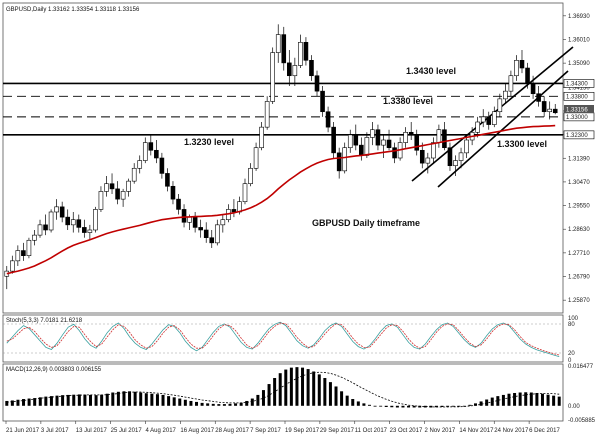 This screenshot has width=600, height=437. Describe the element at coordinates (23, 431) in the screenshot. I see `date-tick-label: 21 Jun 2017` at that location.